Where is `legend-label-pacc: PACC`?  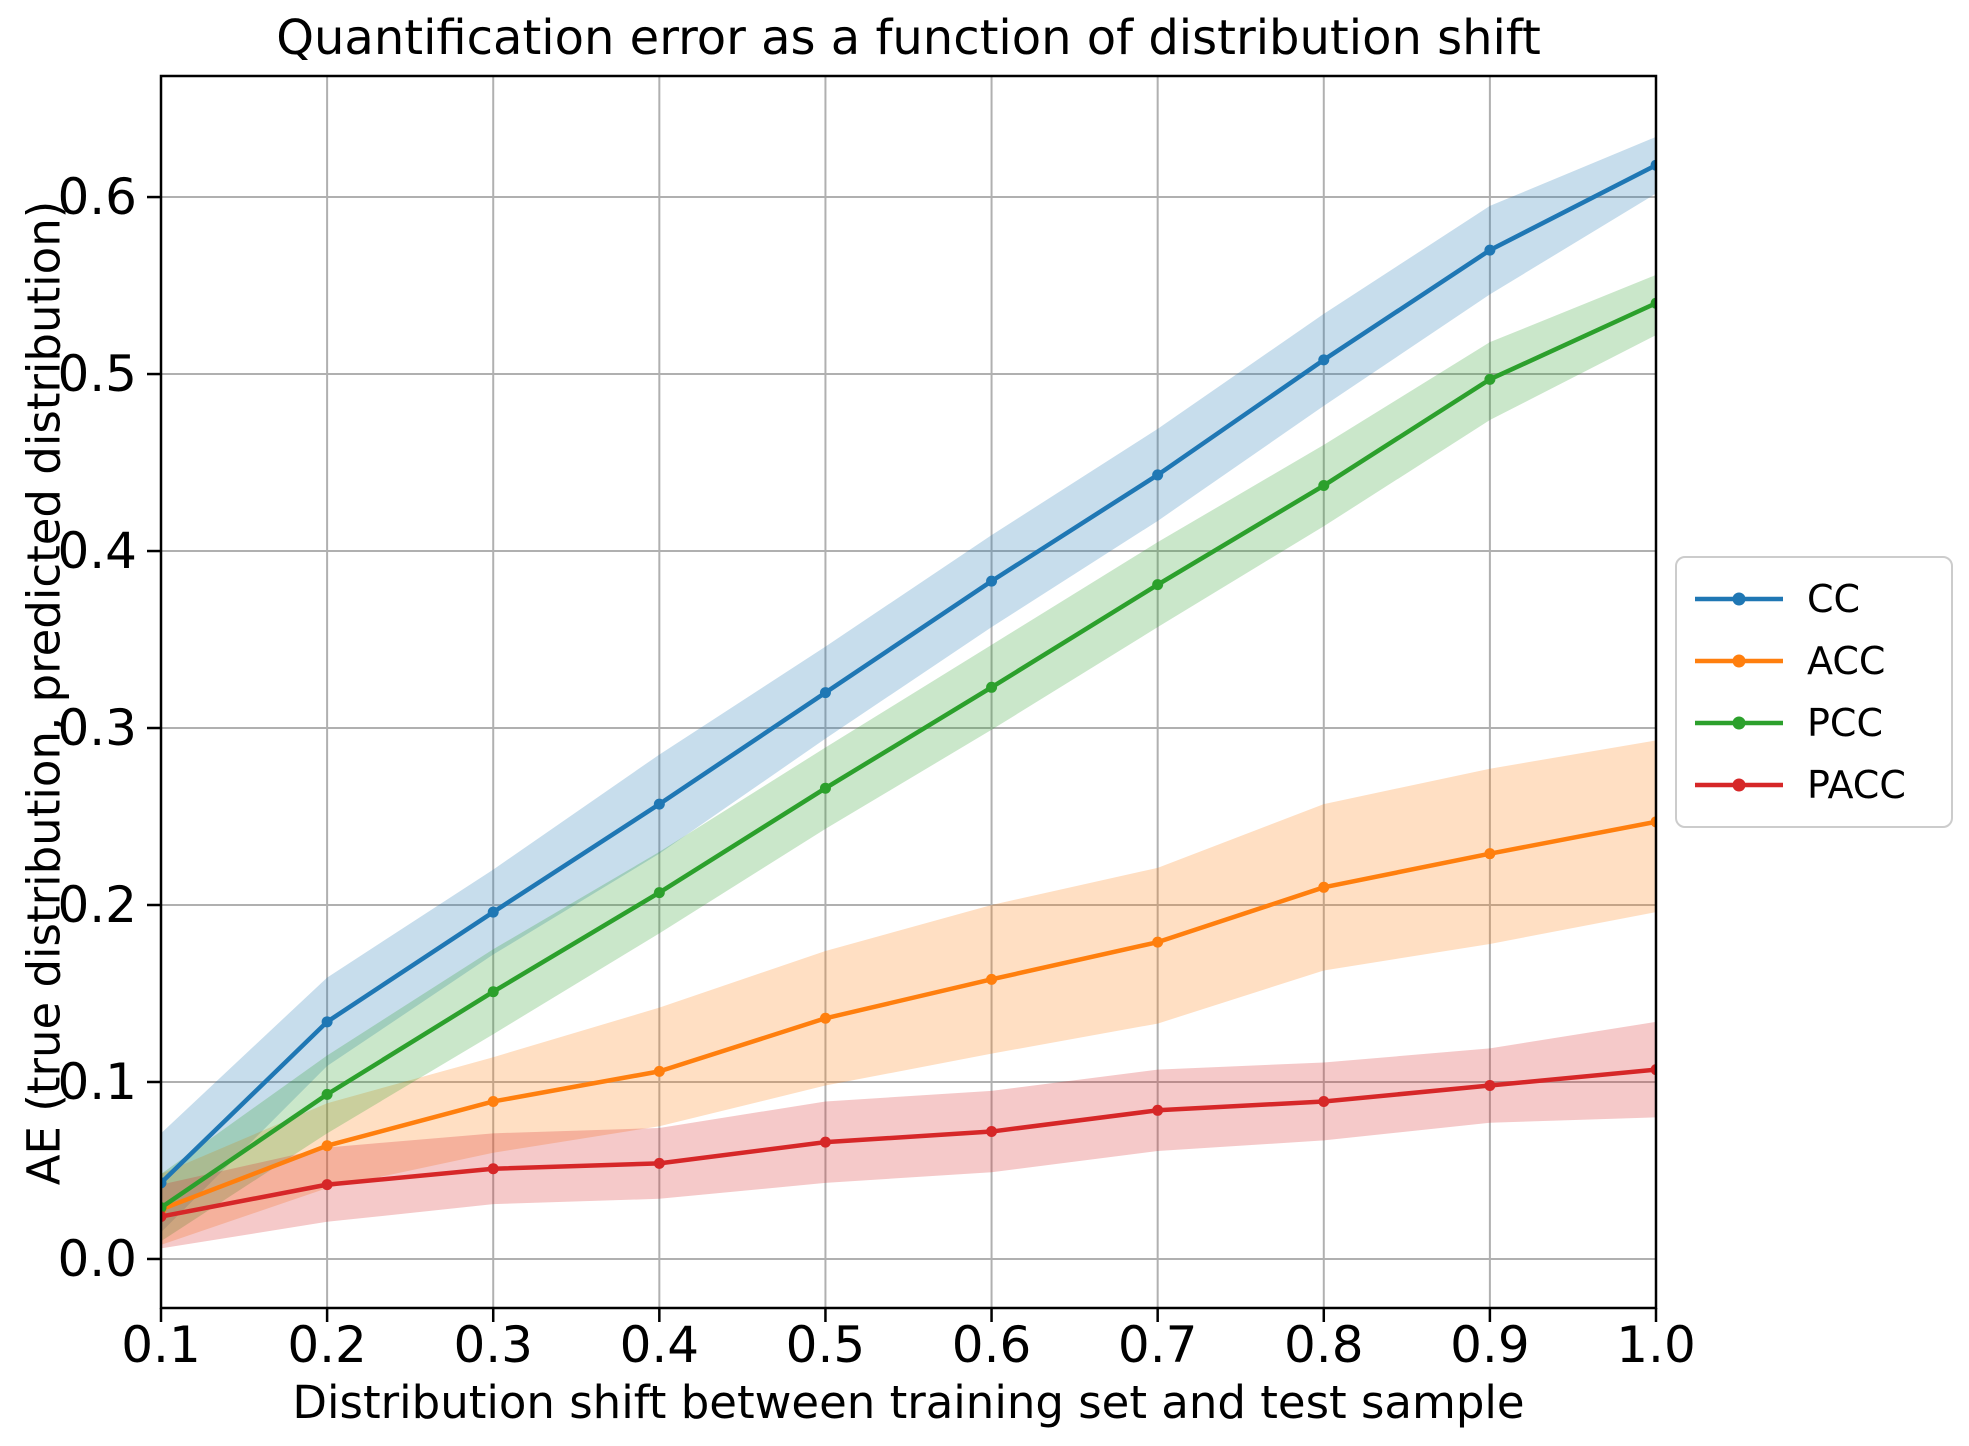 legend-label-pacc: PACC is located at coordinates (1856, 785).